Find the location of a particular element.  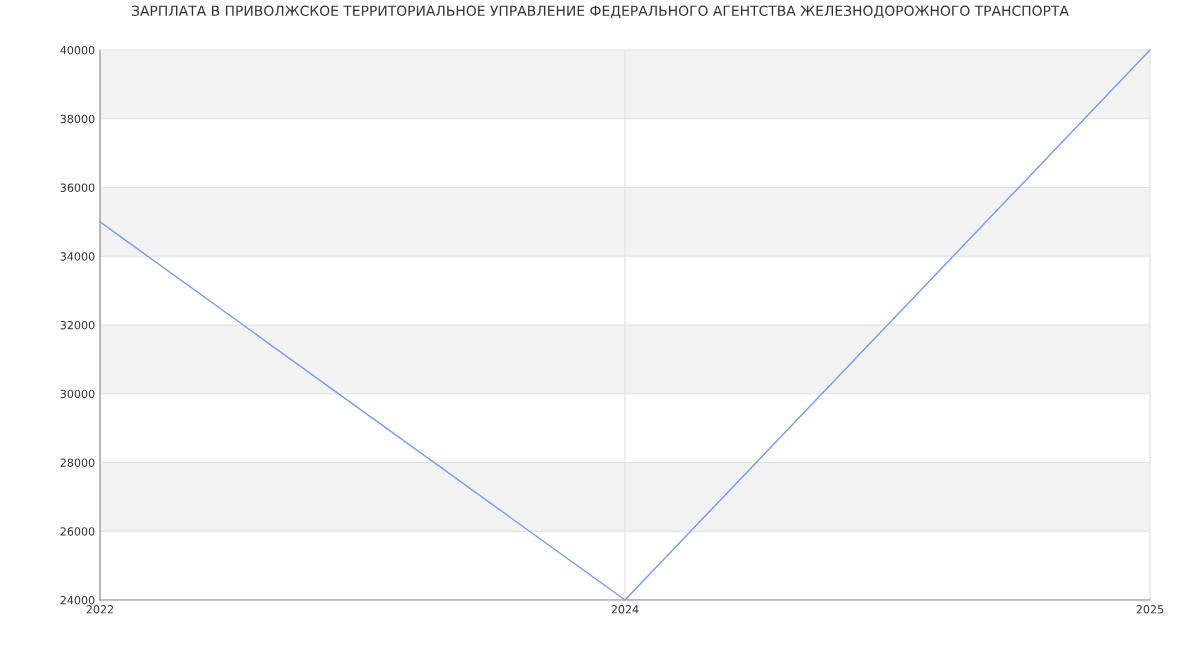

y-tick-label: 34000 is located at coordinates (77, 256).